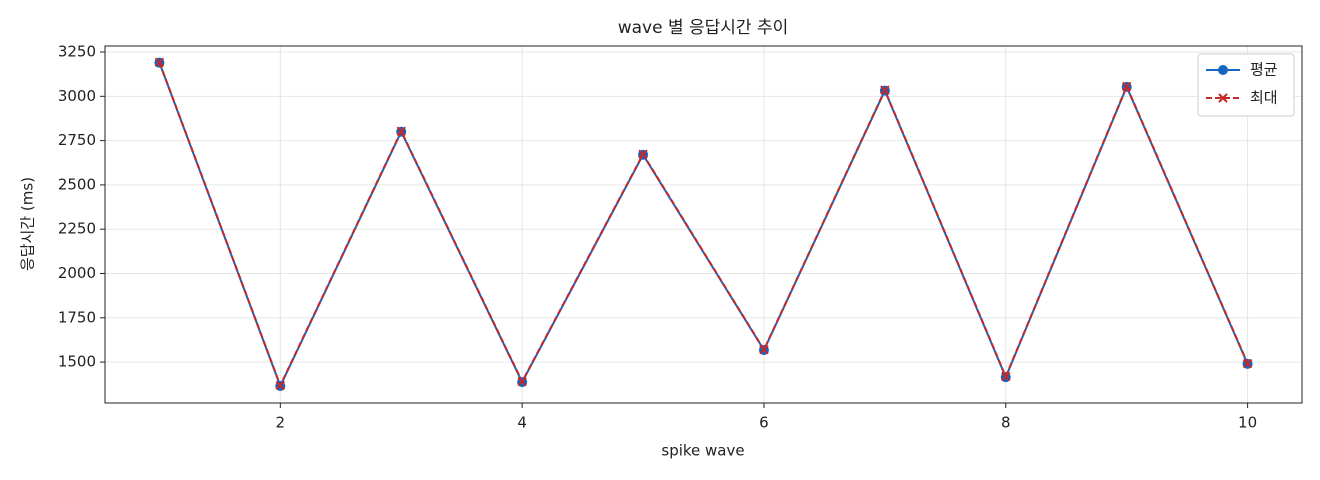  Describe the element at coordinates (77, 229) in the screenshot. I see `y-tick-label: 2250` at that location.